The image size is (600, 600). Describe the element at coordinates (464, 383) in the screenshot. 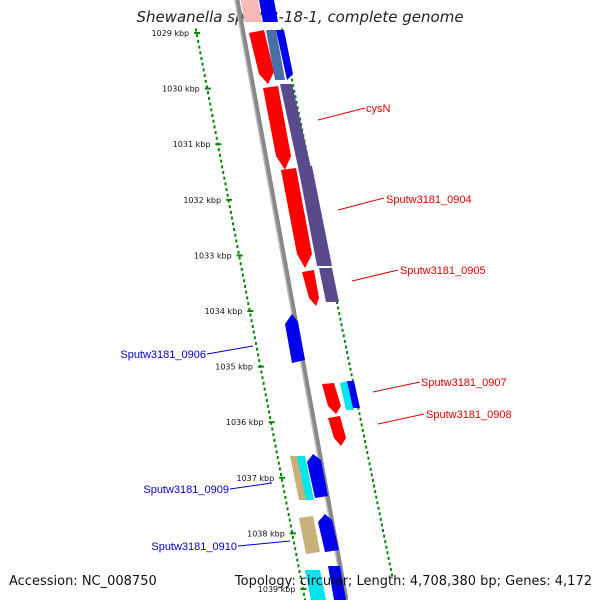

I see `label-0907: Sputw3181_0907` at that location.